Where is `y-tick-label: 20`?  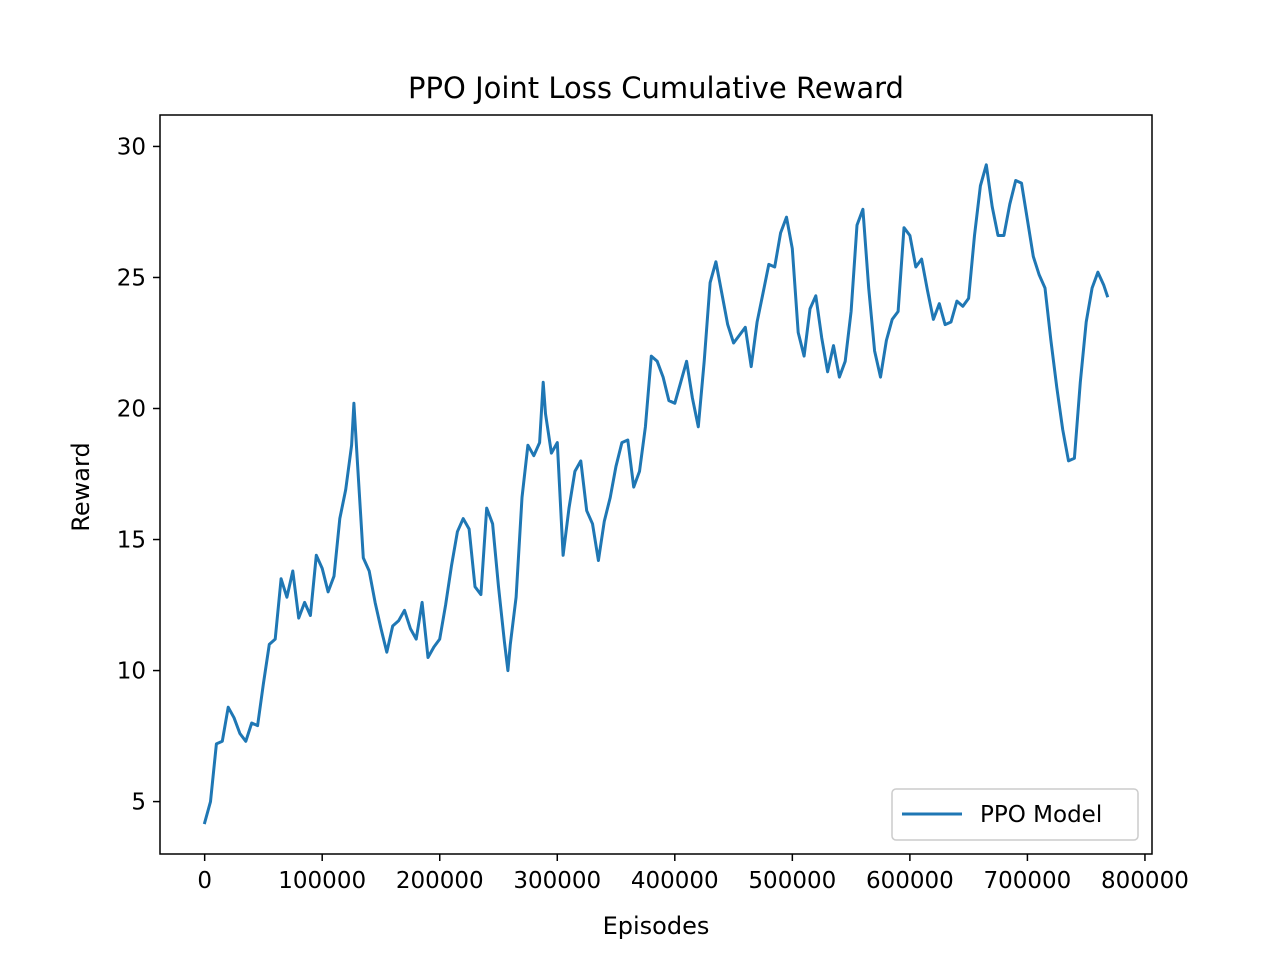
y-tick-label: 20 is located at coordinates (131, 410).